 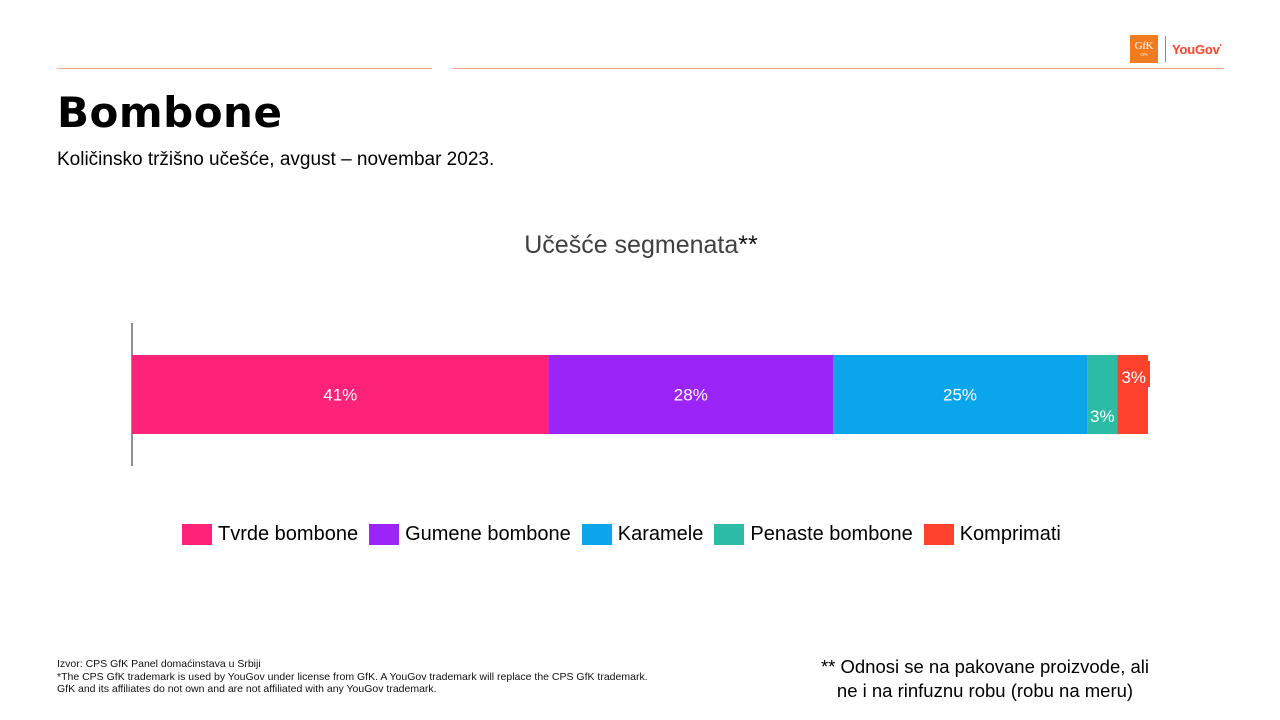 I want to click on legend-item: Komprimati, so click(x=992, y=534).